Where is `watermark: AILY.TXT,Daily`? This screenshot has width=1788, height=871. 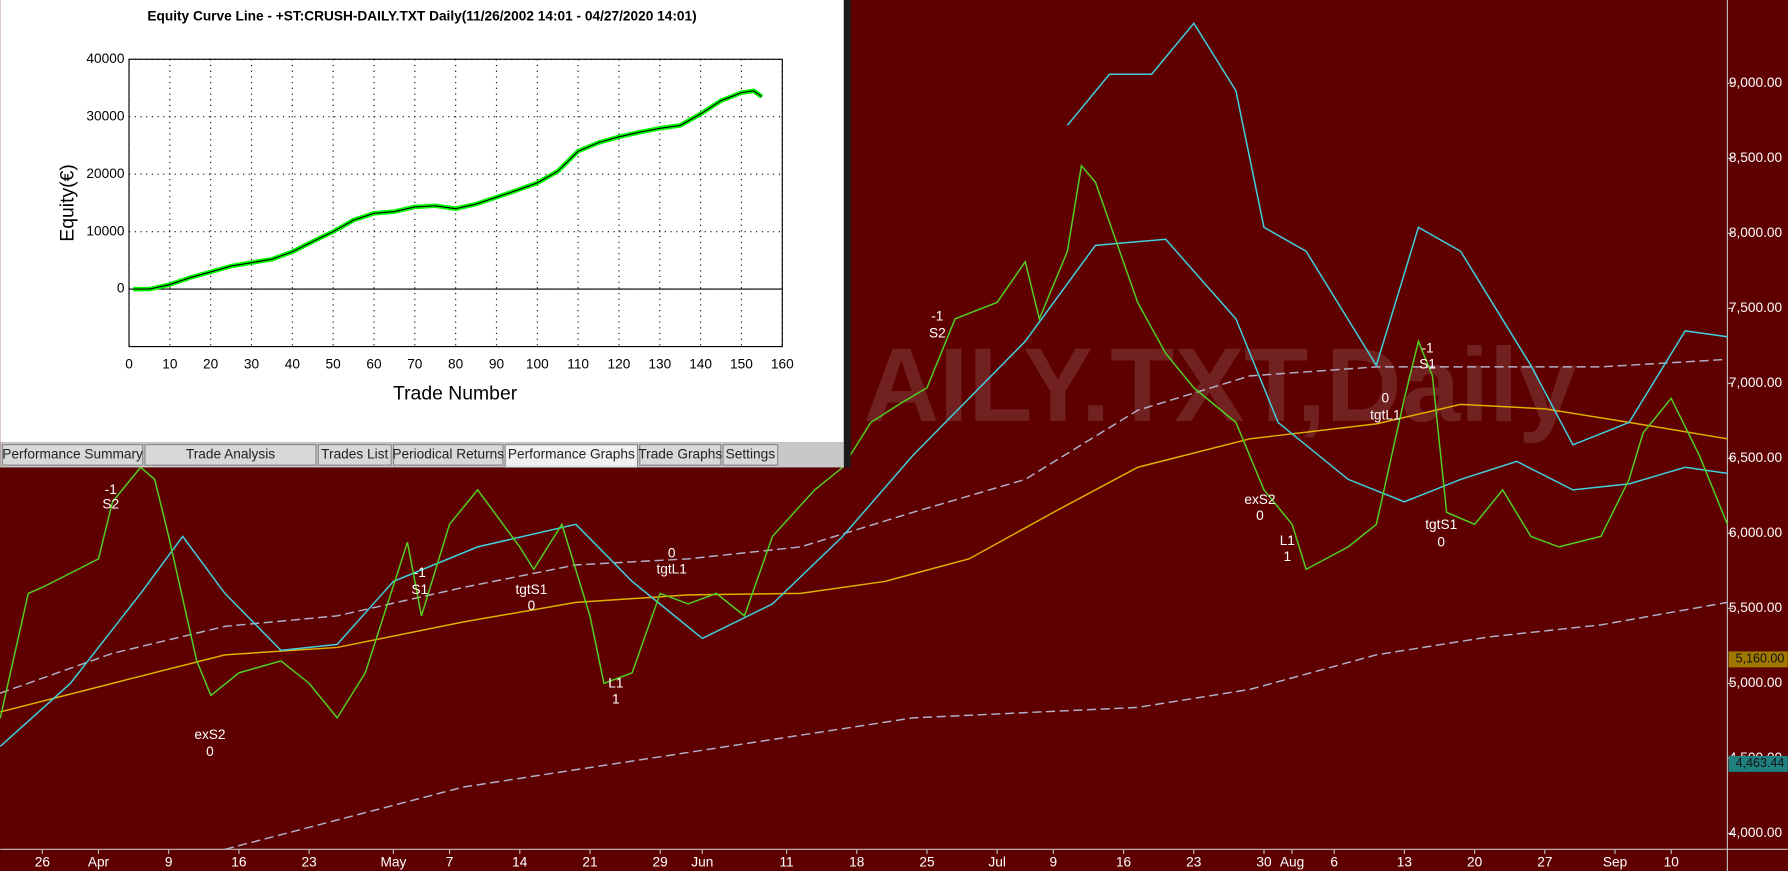
watermark: AILY.TXT,Daily is located at coordinates (1220, 385).